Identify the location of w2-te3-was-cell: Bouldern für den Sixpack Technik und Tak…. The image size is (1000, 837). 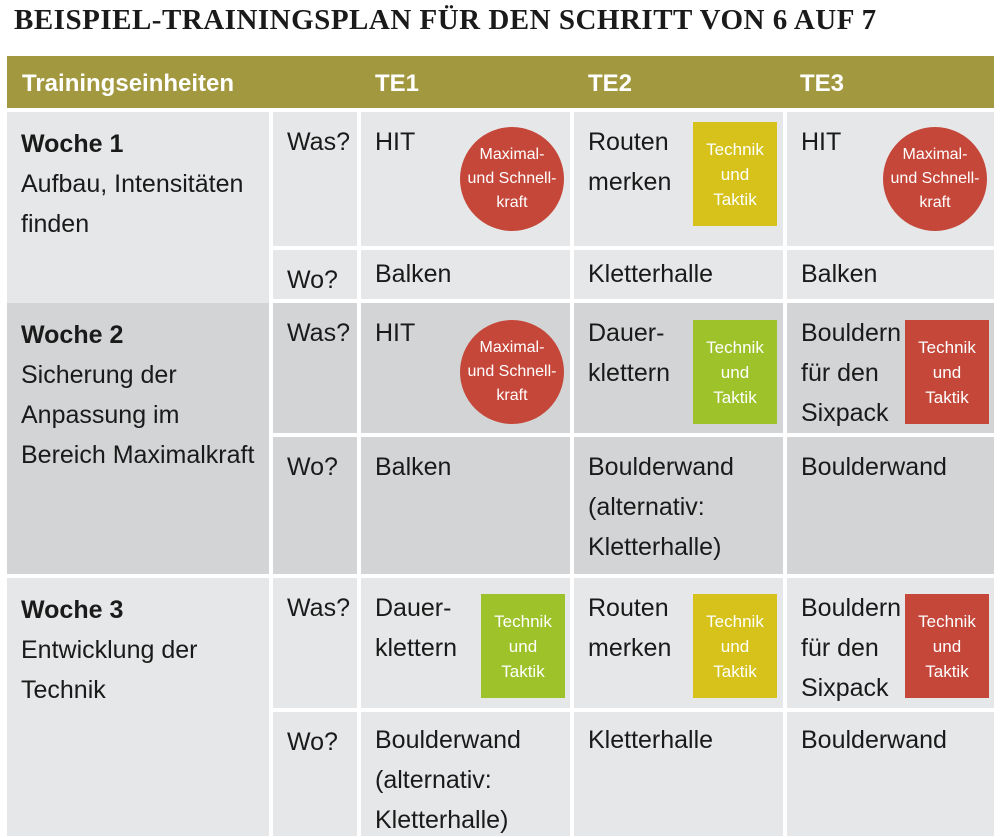
(890, 368).